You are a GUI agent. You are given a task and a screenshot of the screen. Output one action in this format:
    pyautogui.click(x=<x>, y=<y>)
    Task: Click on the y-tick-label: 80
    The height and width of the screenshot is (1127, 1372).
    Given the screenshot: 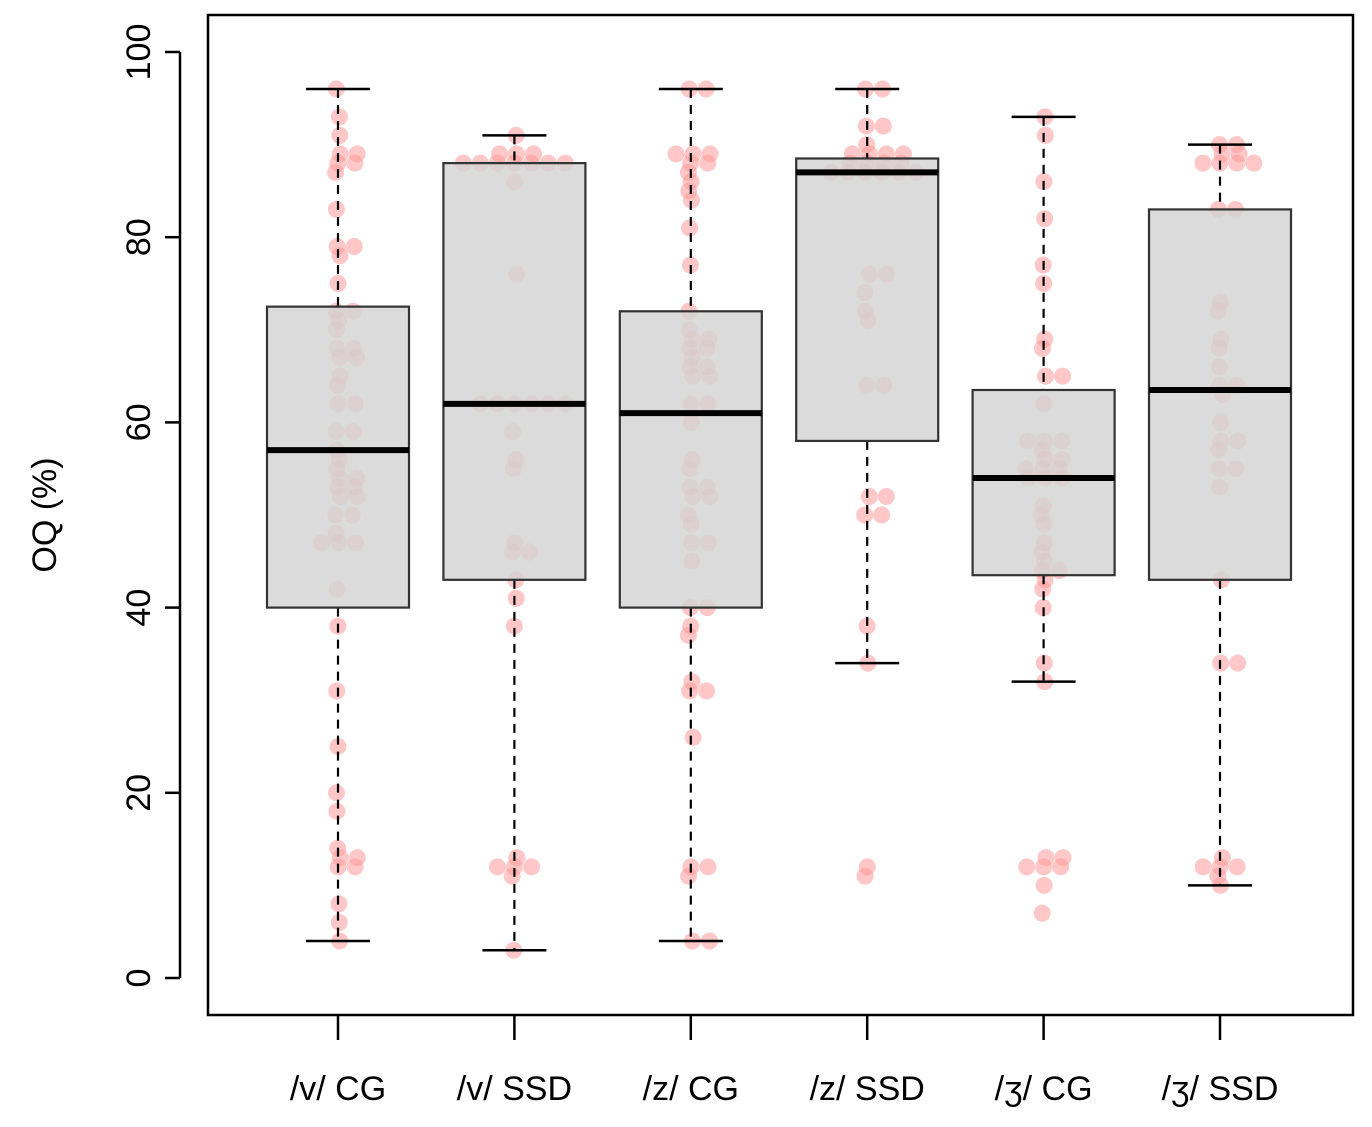 What is the action you would take?
    pyautogui.click(x=139, y=237)
    